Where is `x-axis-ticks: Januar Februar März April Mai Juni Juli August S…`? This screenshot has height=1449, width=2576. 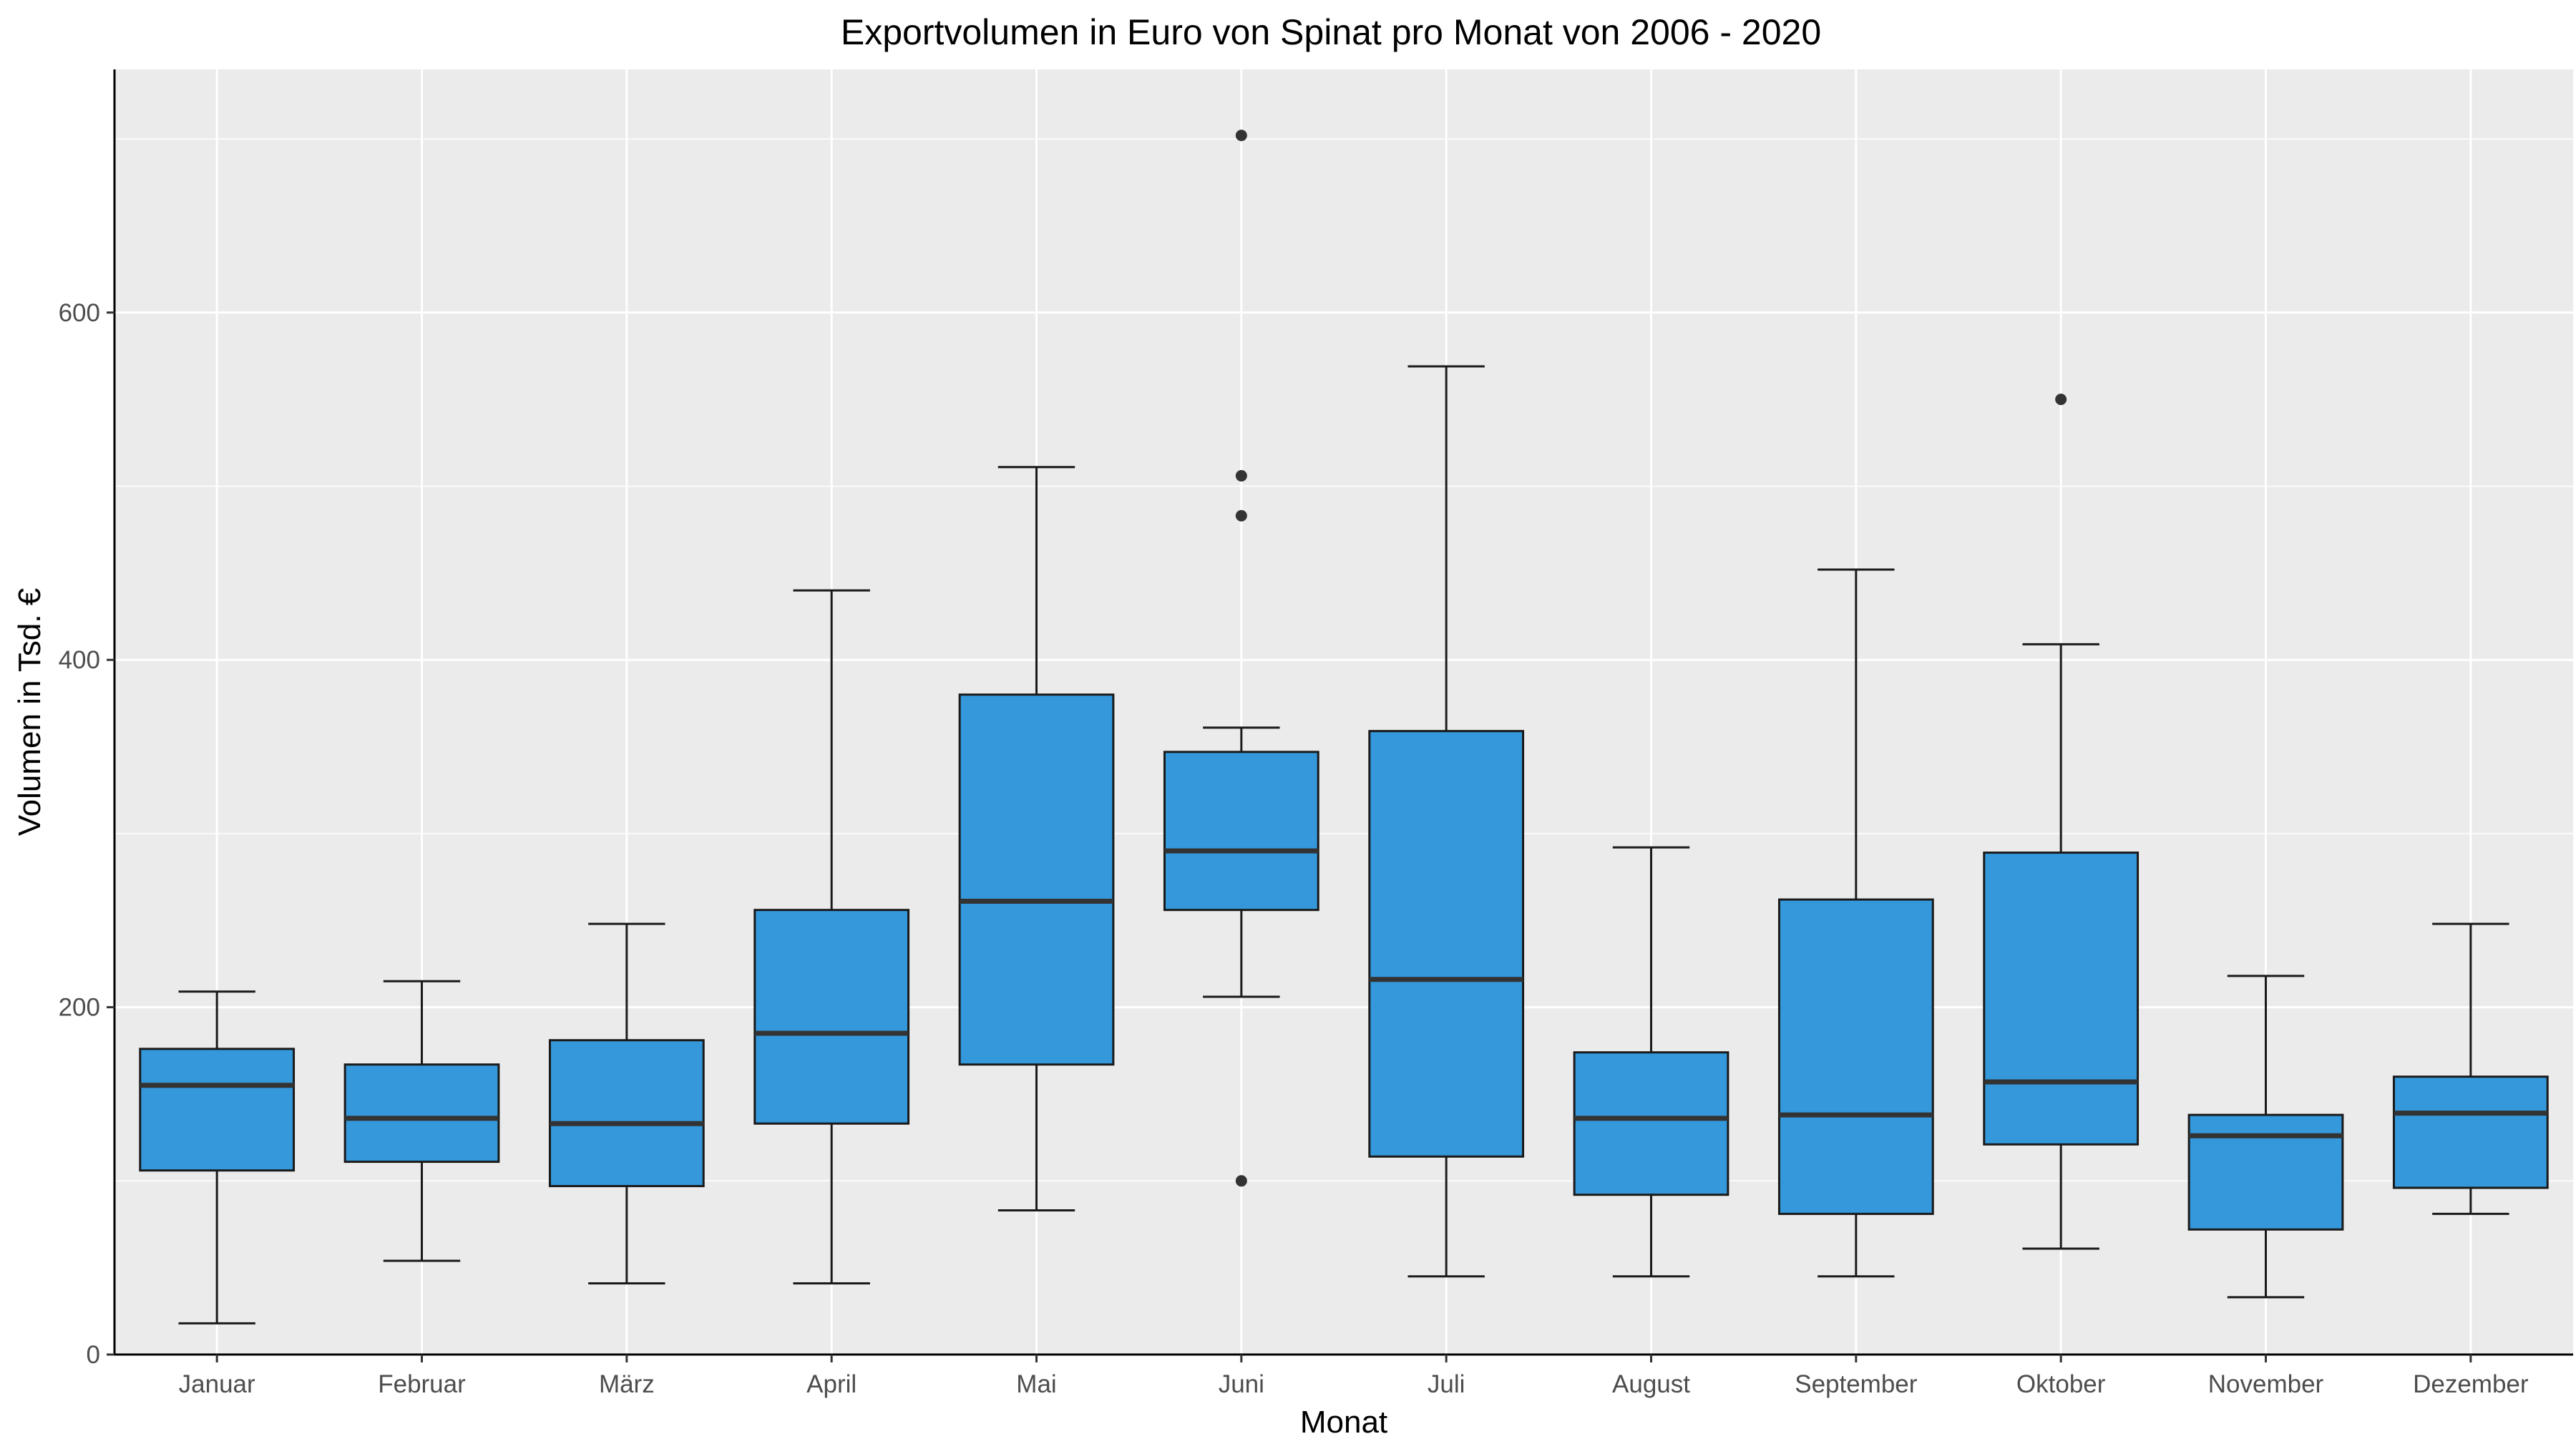 x-axis-ticks: Januar Februar März April Mai Juni Juli August S… is located at coordinates (1354, 1376).